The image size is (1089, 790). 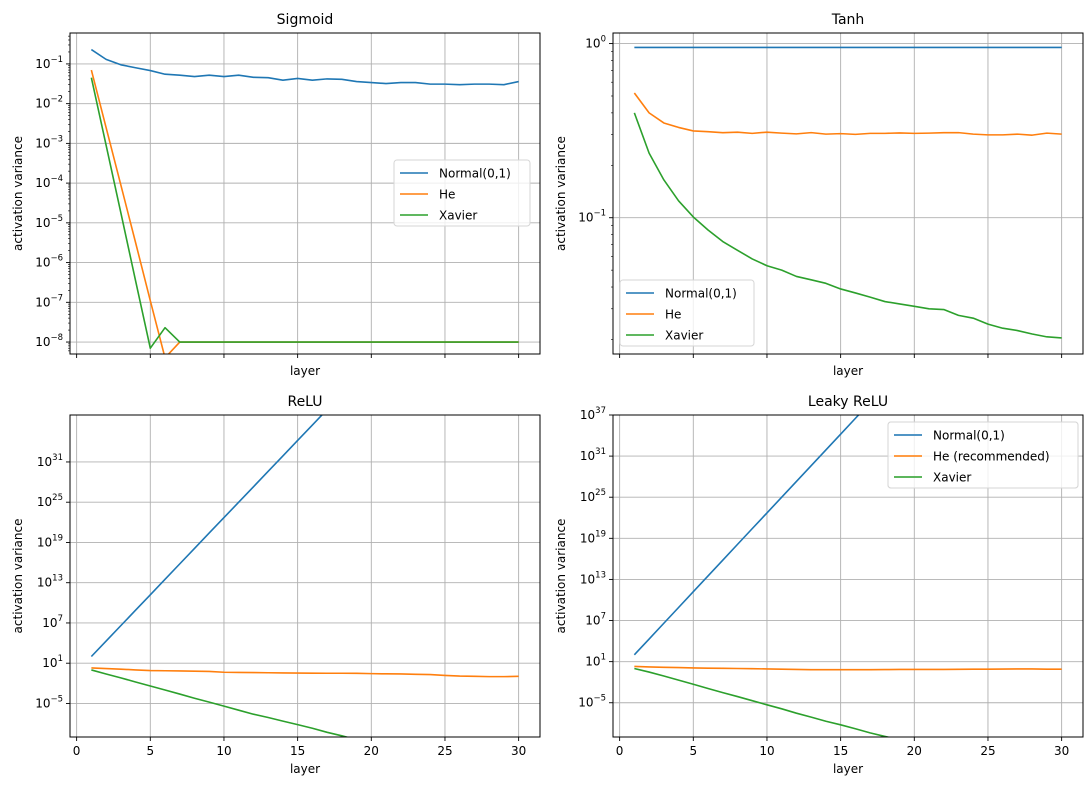 I want to click on y-tick-label: 10⁻⁴, so click(x=49, y=182).